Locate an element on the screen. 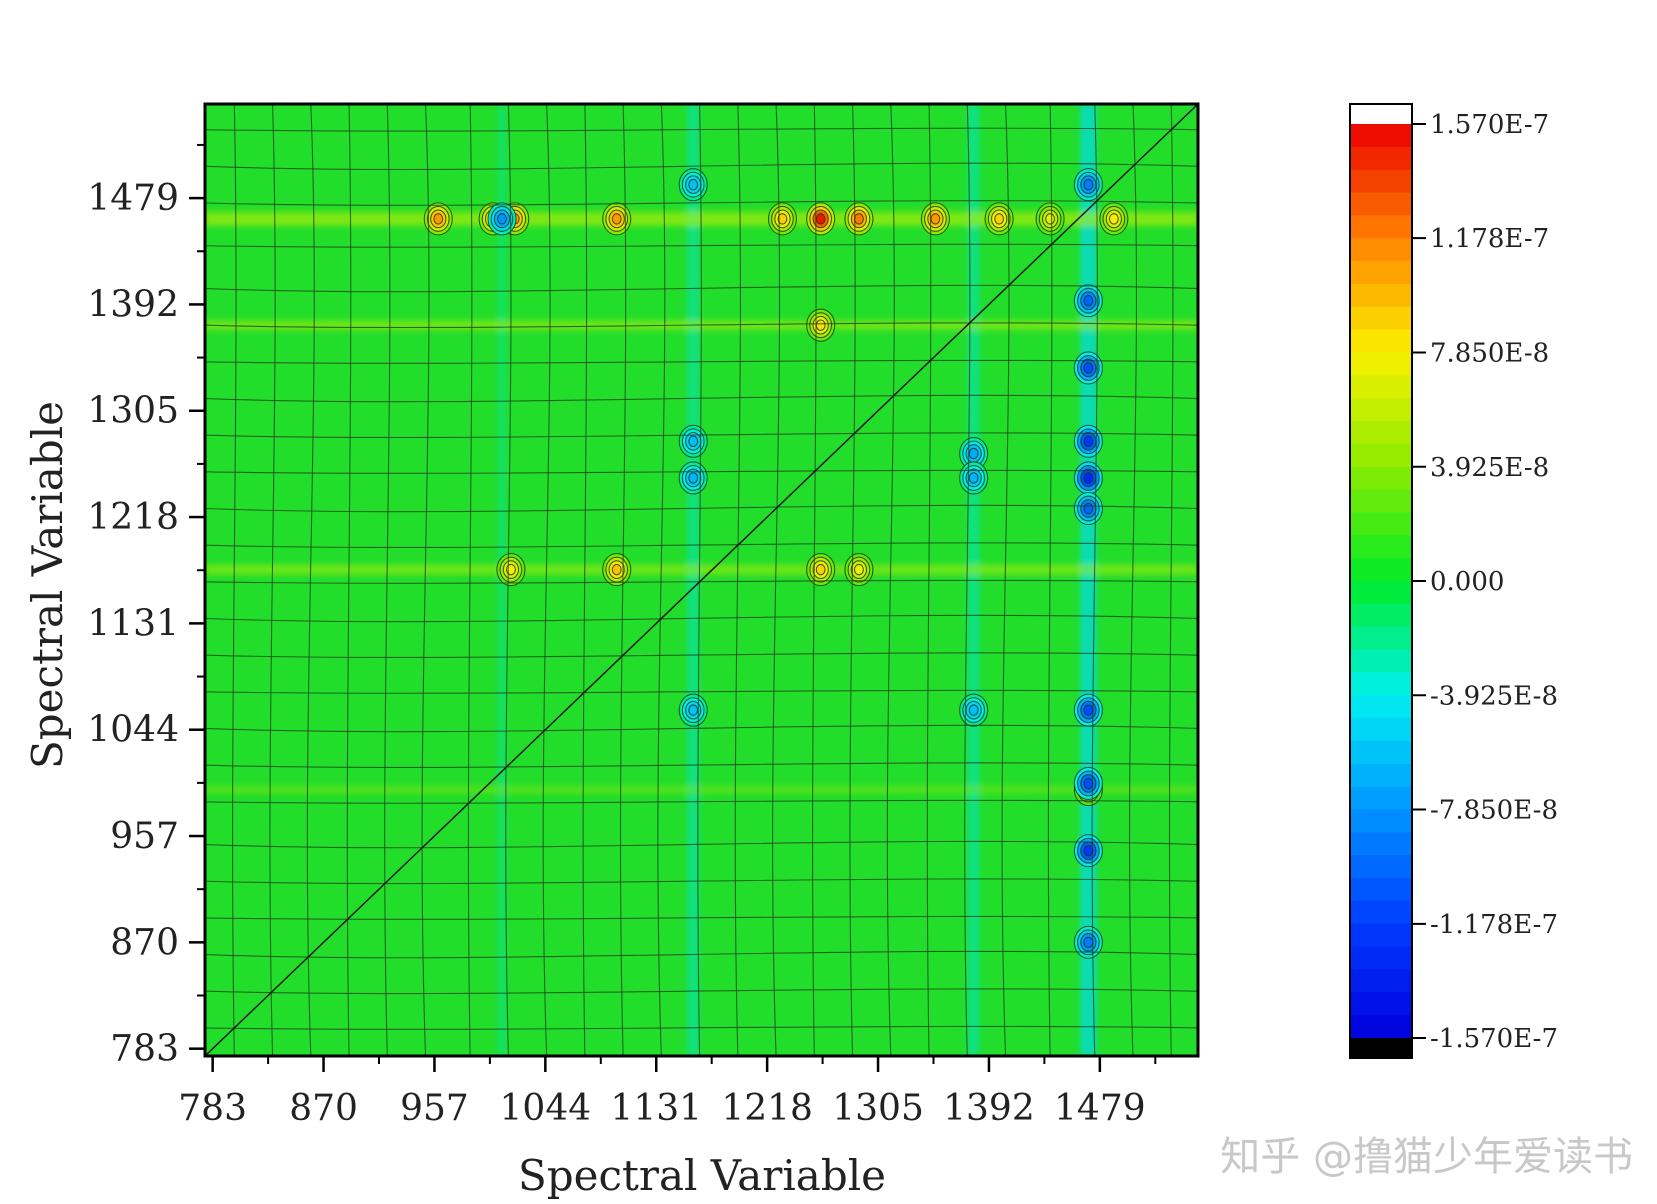 The width and height of the screenshot is (1657, 1204). y-tick-label: 1131 is located at coordinates (133, 623).